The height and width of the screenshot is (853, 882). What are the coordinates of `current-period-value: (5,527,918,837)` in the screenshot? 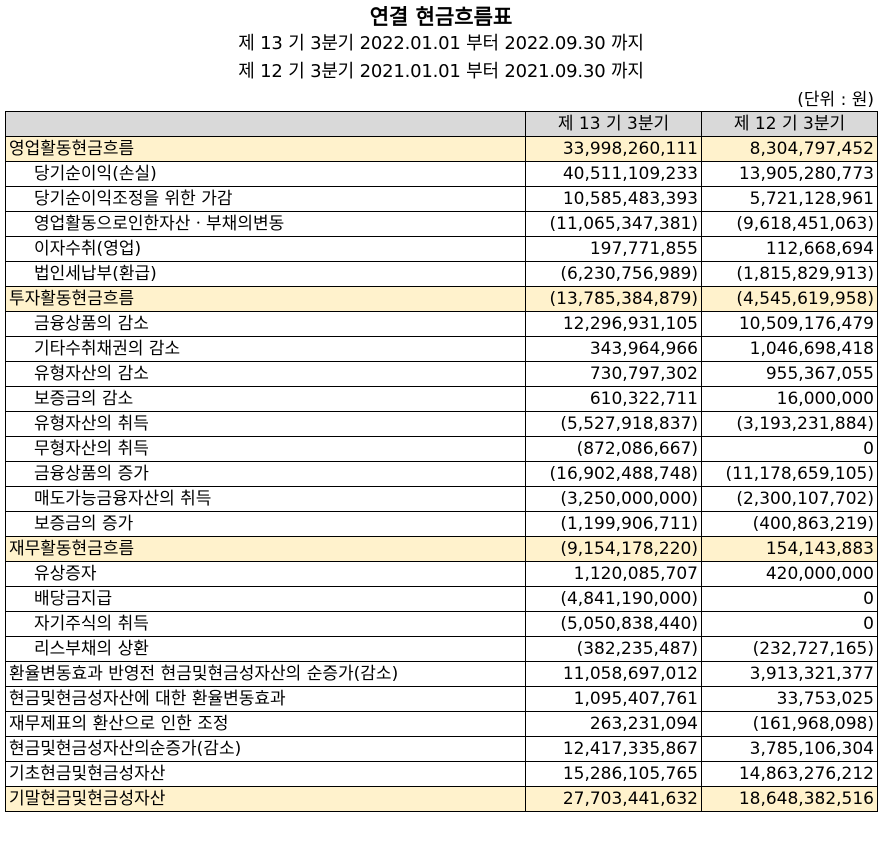 It's located at (613, 424).